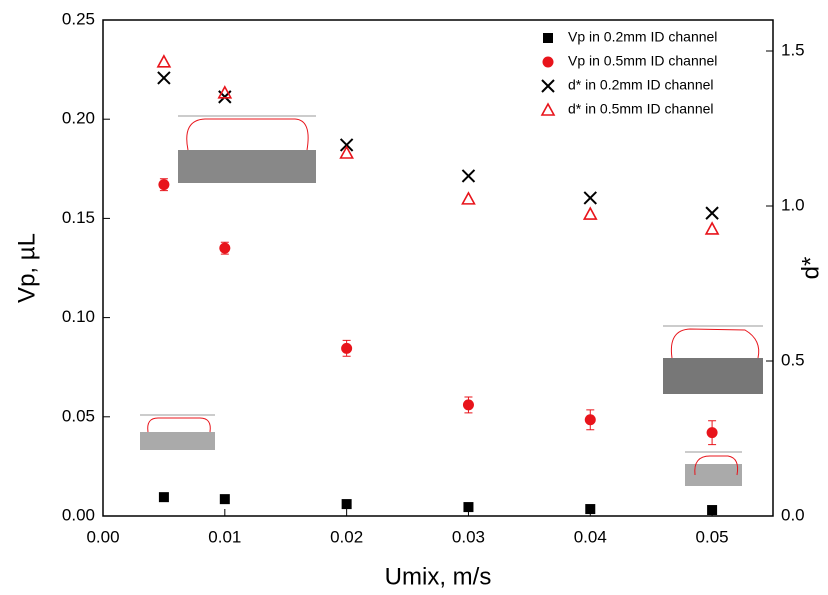  I want to click on y-tick-label: 0.05, so click(78, 415).